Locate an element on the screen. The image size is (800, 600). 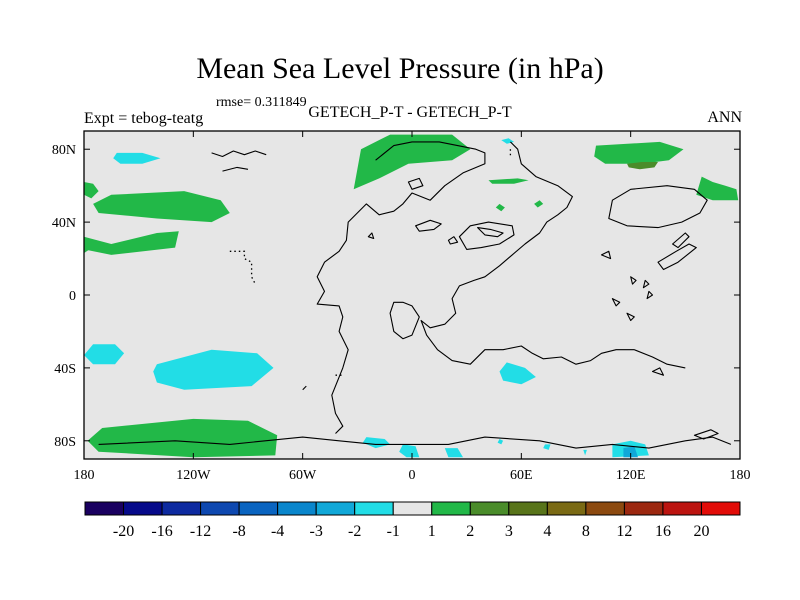
x-tick-label: 0 is located at coordinates (412, 475).